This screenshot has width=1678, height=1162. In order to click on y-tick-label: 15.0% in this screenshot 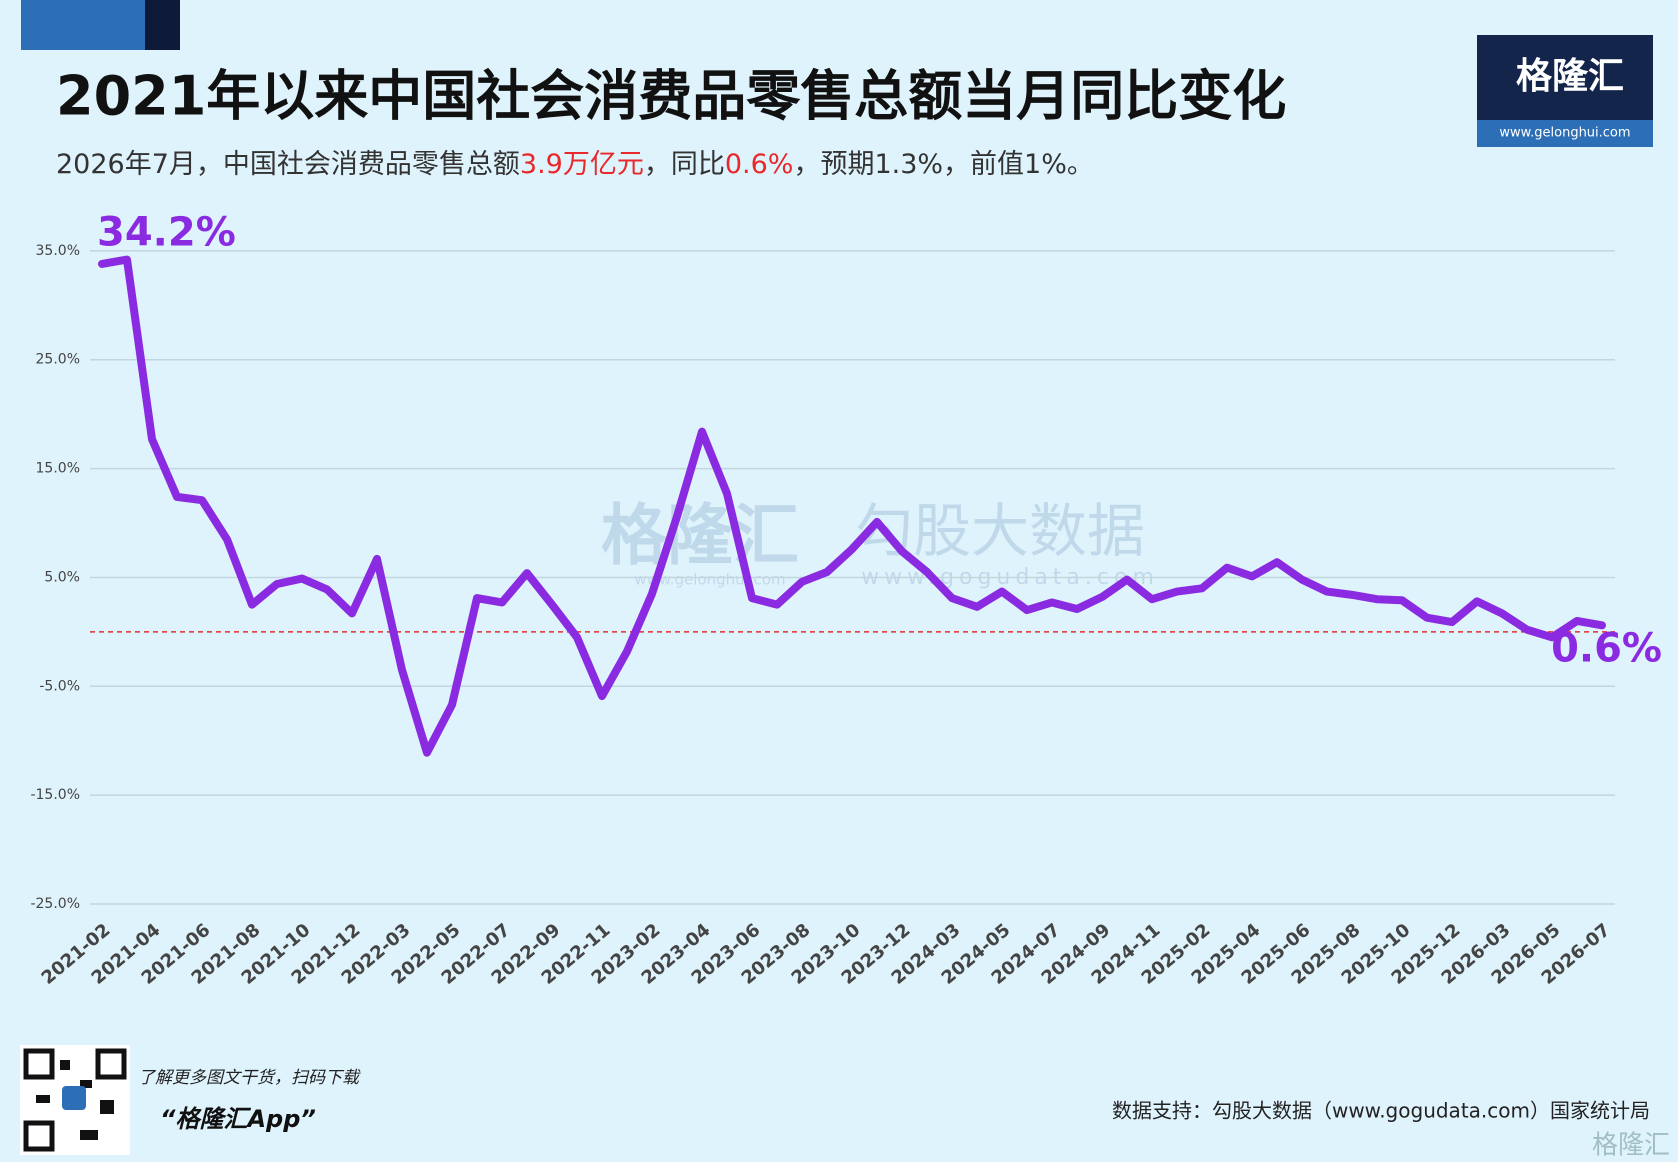, I will do `click(58, 469)`.